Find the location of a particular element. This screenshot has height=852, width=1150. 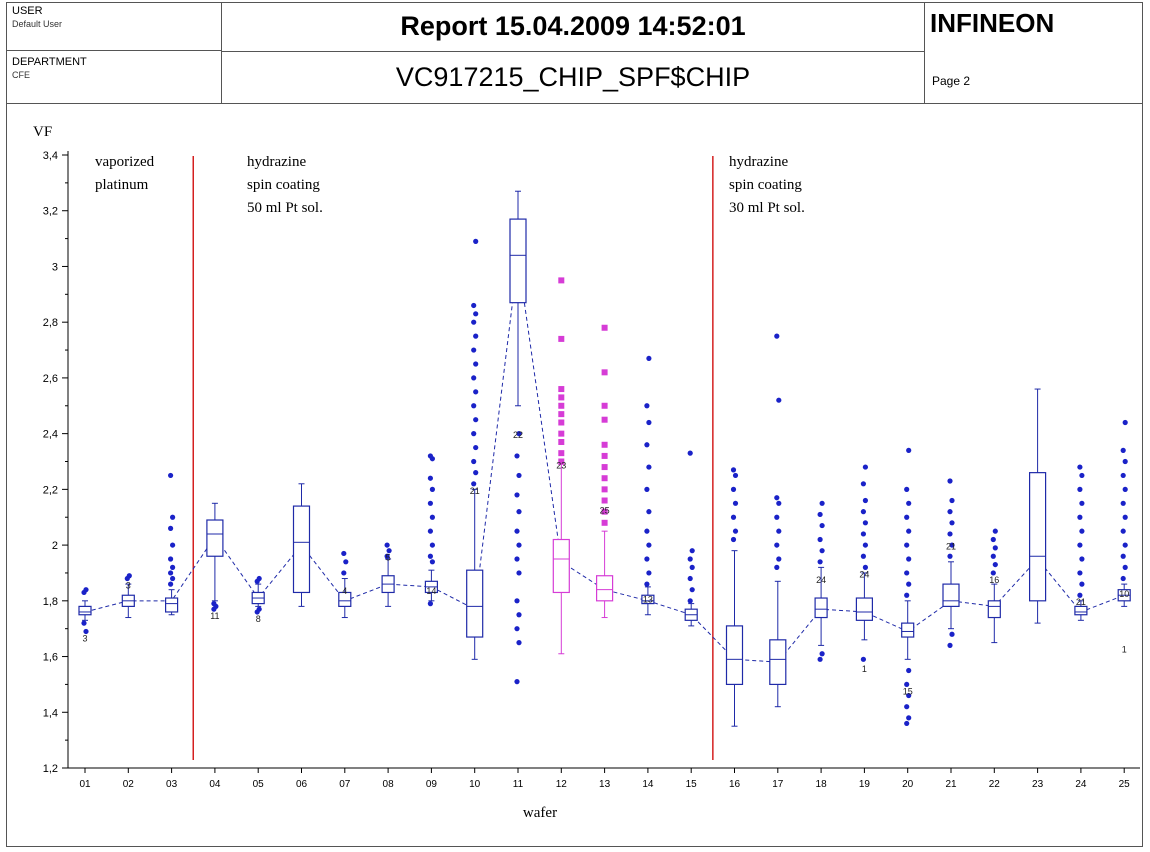

point-count-label: 15 is located at coordinates (908, 691).